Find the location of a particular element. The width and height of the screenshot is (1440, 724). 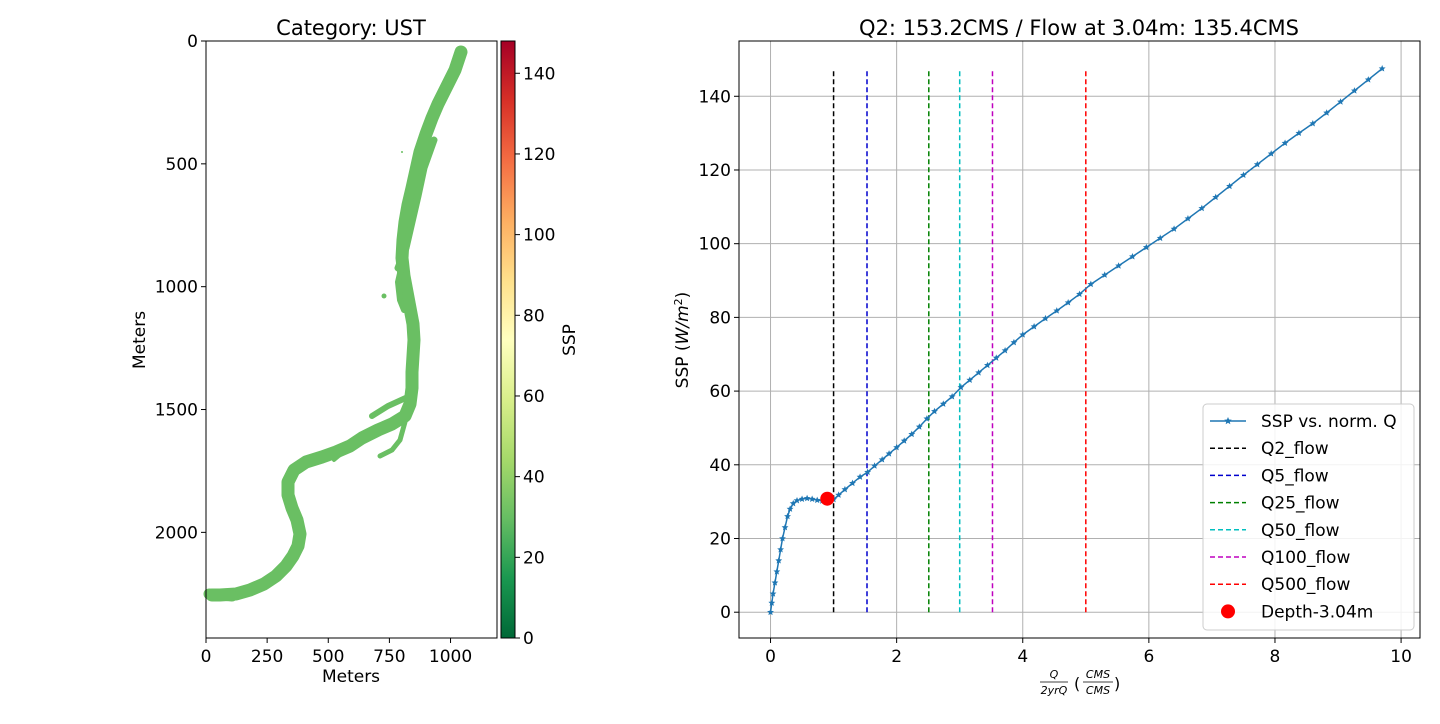

x-label-paren-open: ( is located at coordinates (1077, 683).